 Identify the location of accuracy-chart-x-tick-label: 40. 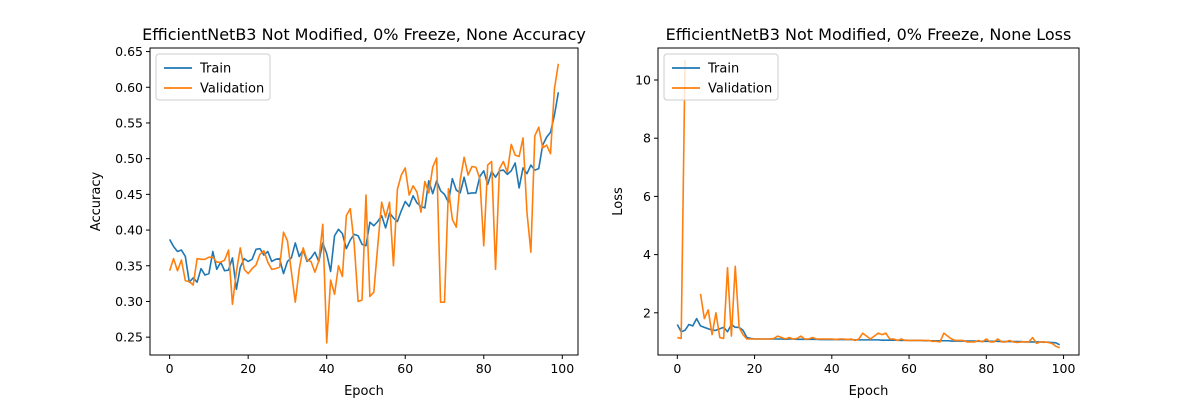
(327, 368).